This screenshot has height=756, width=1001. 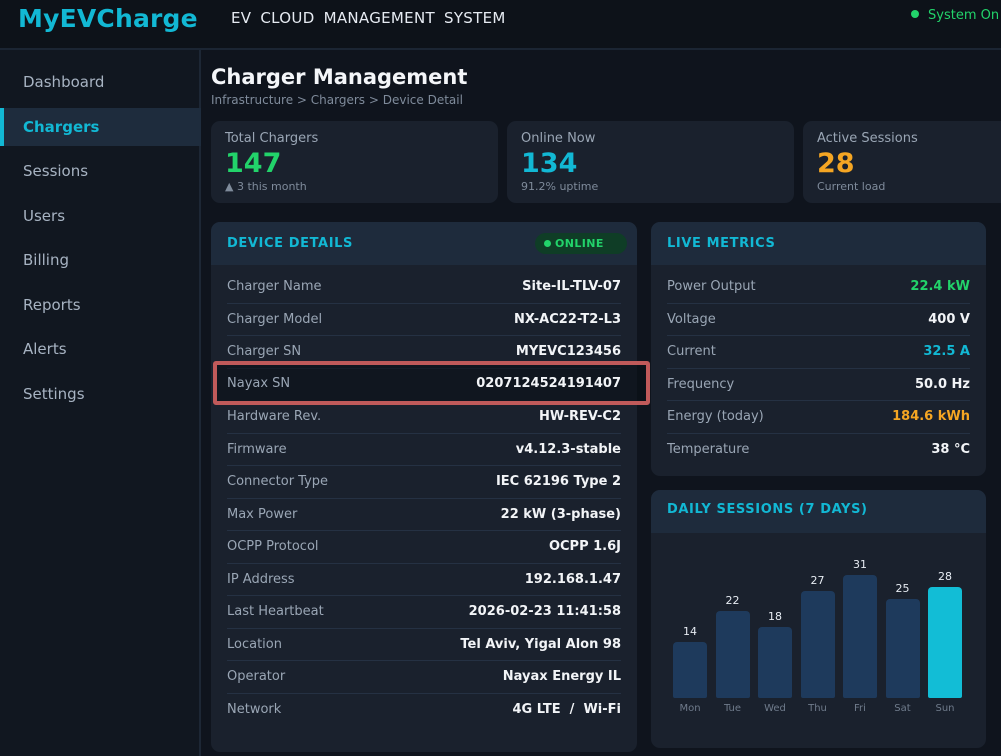 I want to click on detail-label: Connector Type, so click(x=278, y=481).